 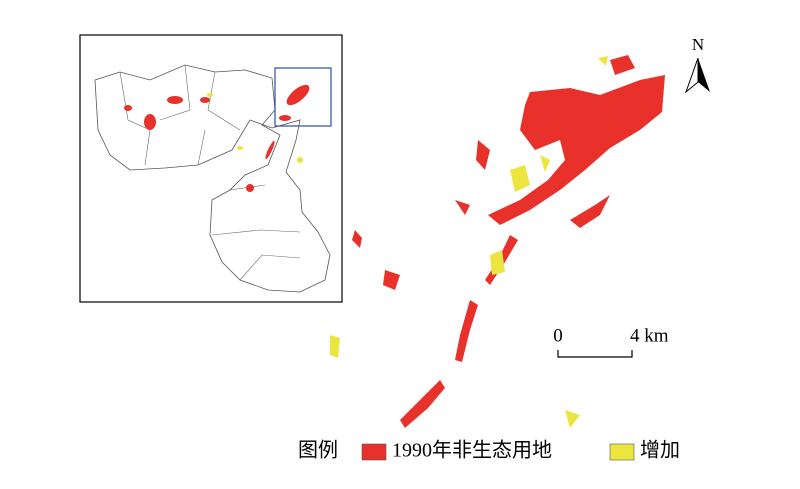 What do you see at coordinates (303, 97) in the screenshot?
I see `inset-extent-box` at bounding box center [303, 97].